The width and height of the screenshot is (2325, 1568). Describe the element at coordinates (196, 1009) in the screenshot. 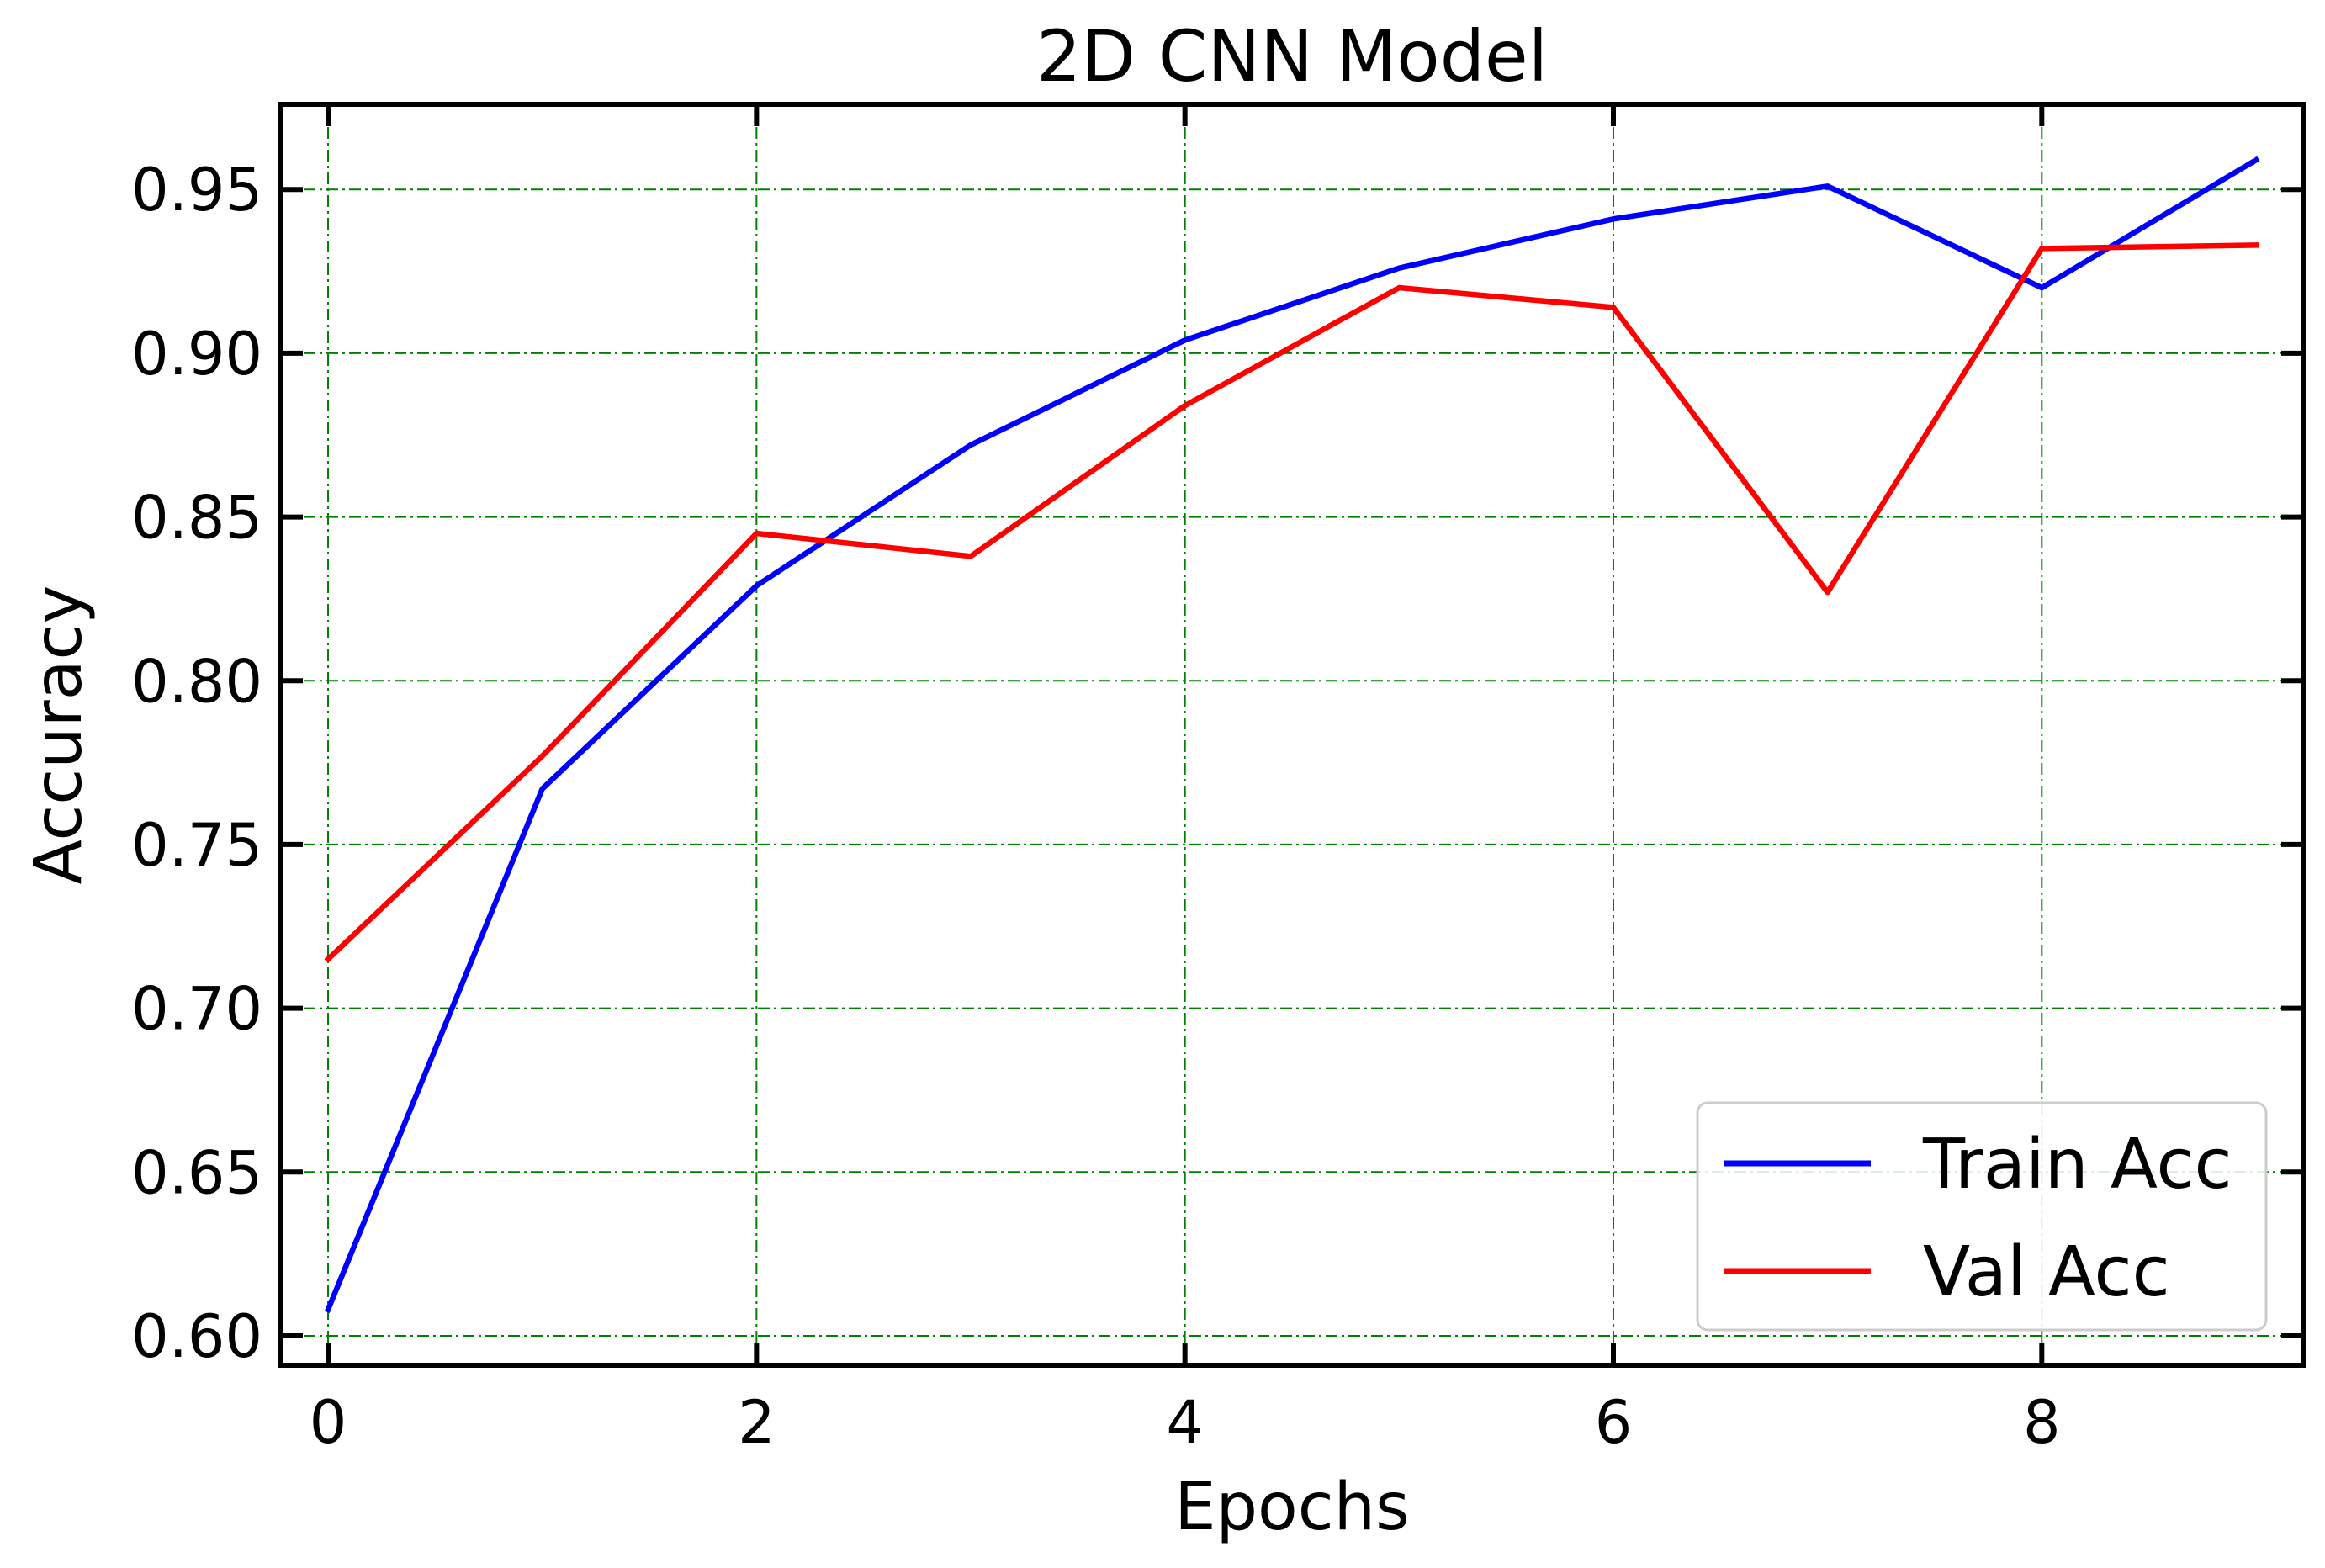

I see `y-tick-label: 0.70` at that location.